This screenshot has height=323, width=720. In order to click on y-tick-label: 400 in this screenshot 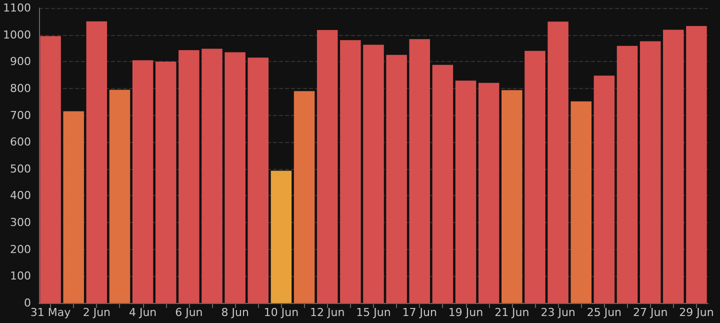, I will do `click(20, 195)`.